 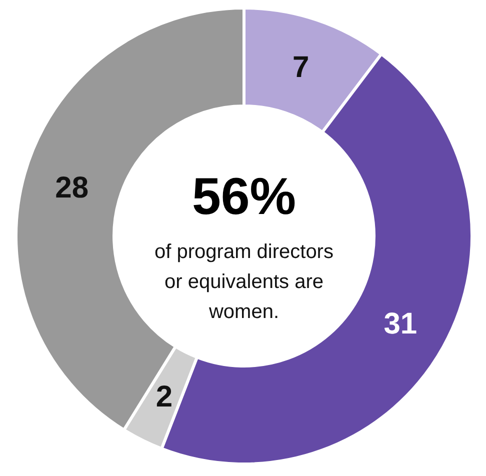 What do you see at coordinates (72, 188) in the screenshot?
I see `data-label: 28` at bounding box center [72, 188].